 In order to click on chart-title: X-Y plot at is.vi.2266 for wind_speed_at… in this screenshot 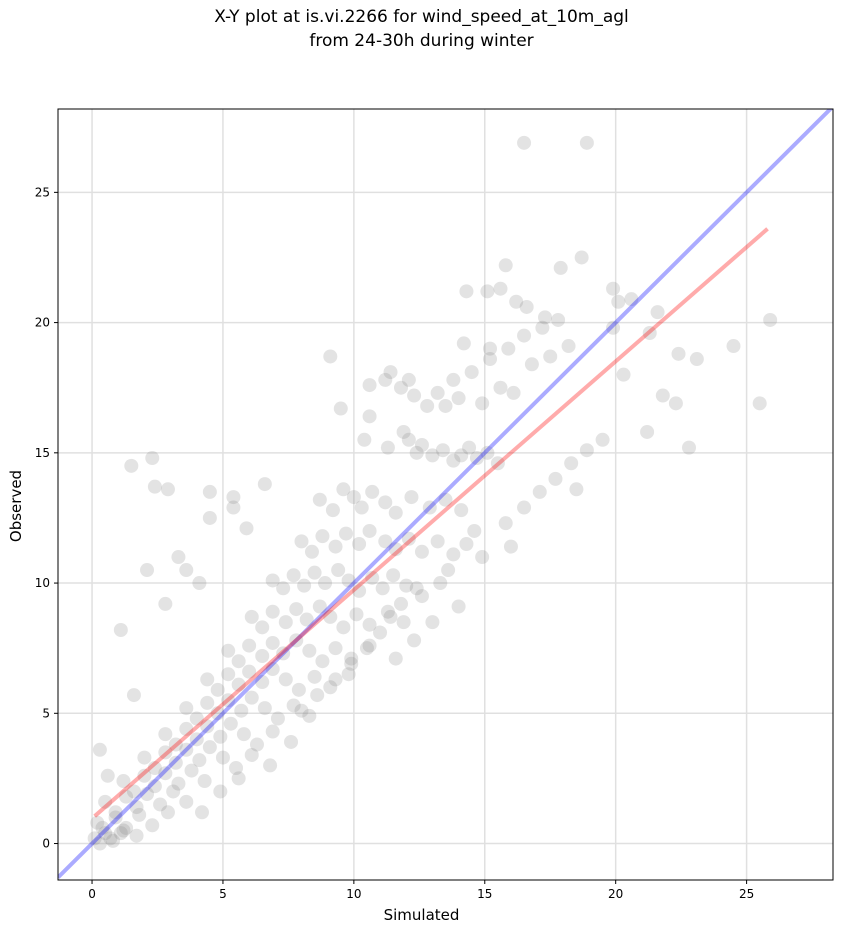, I will do `click(421, 17)`.